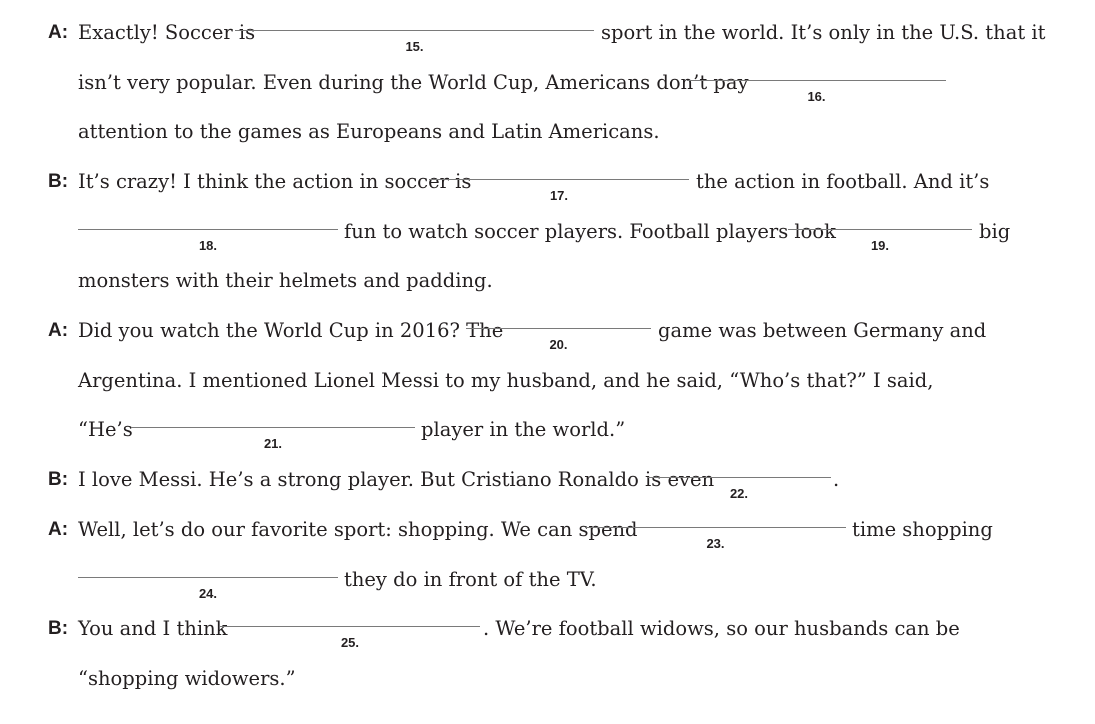 This screenshot has width=1095, height=724. I want to click on answer-blank-24: 24., so click(208, 588).